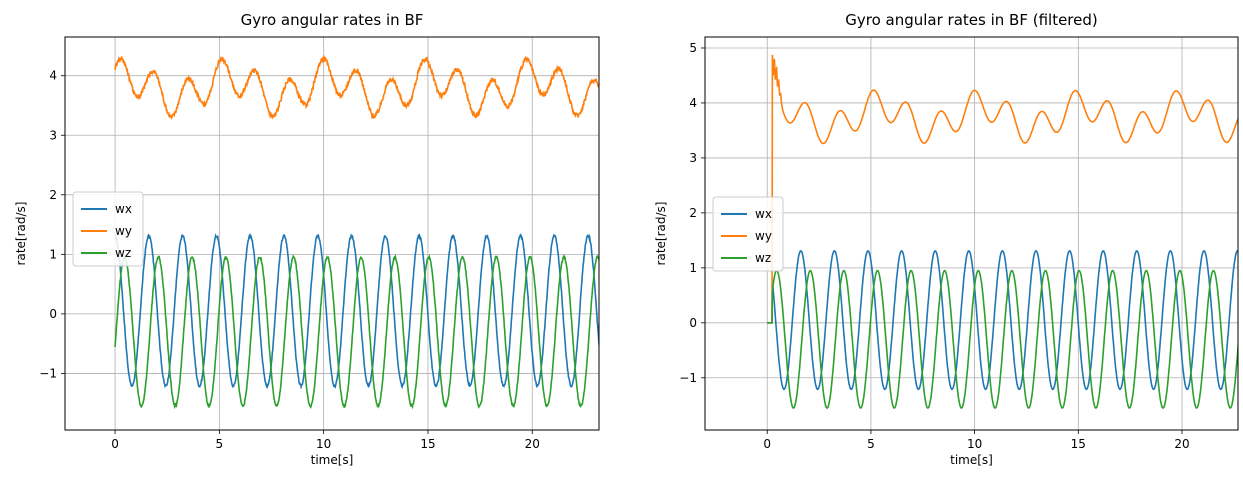  Describe the element at coordinates (356, 87) in the screenshot. I see `series-line-wy` at that location.